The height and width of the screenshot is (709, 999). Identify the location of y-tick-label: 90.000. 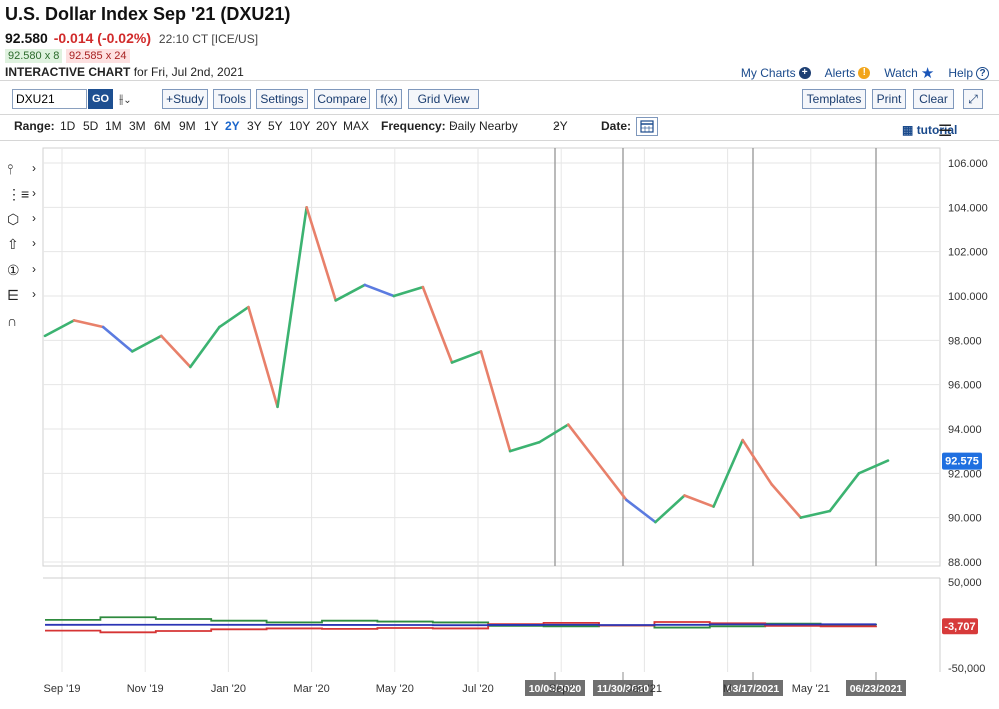
(965, 519).